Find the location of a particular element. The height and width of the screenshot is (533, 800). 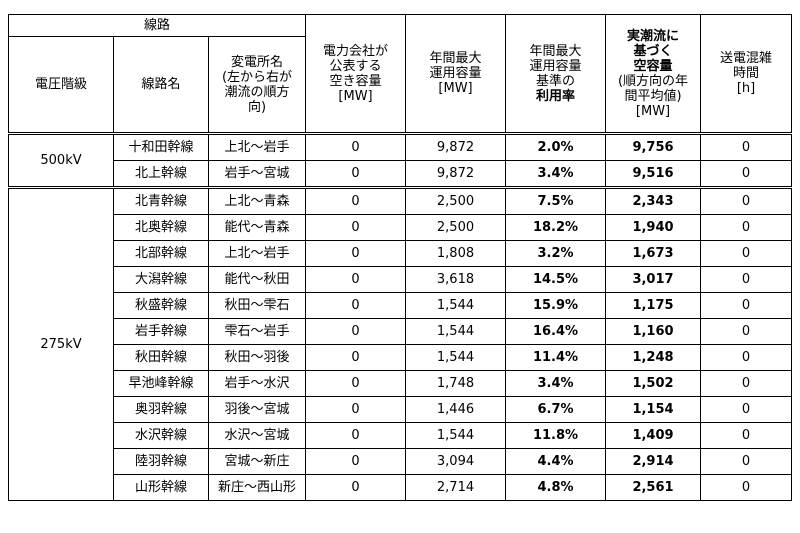

header-line: (順方向の年 is located at coordinates (653, 81).